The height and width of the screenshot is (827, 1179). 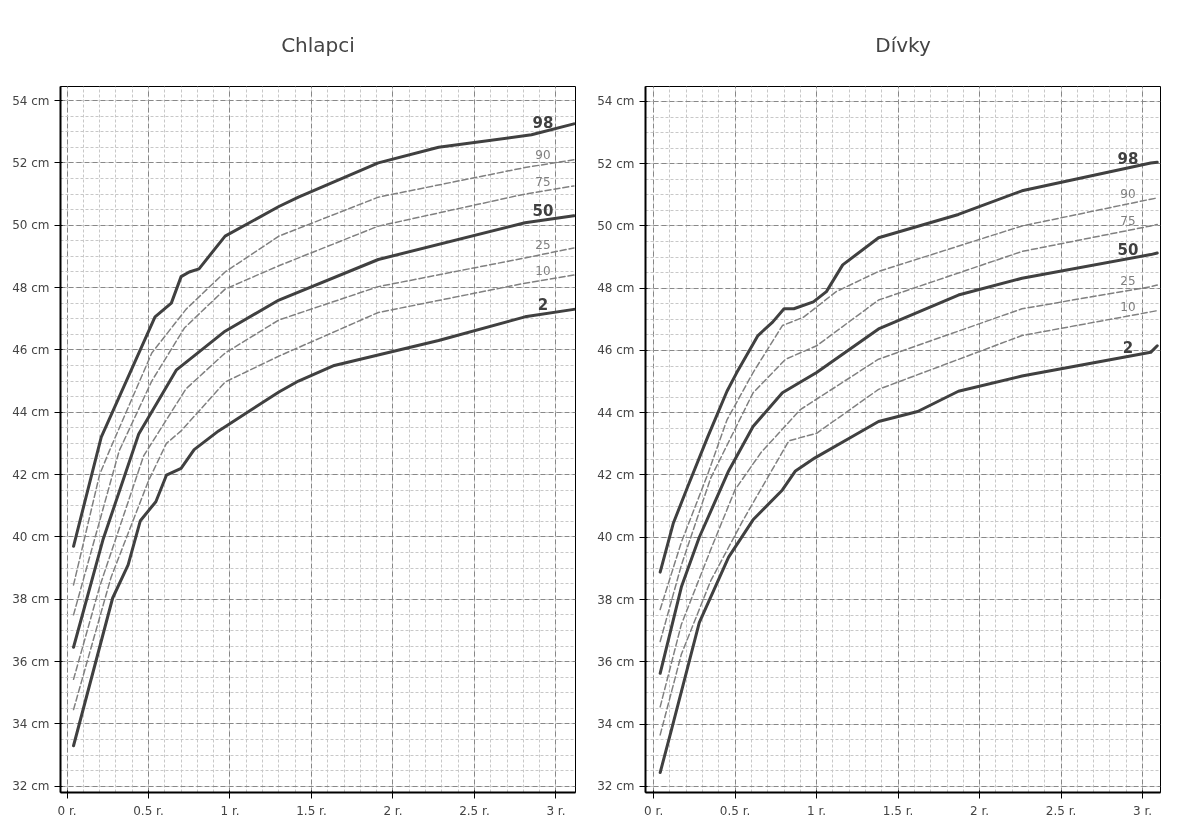 What do you see at coordinates (318, 44) in the screenshot?
I see `chart-title: Chlapci` at bounding box center [318, 44].